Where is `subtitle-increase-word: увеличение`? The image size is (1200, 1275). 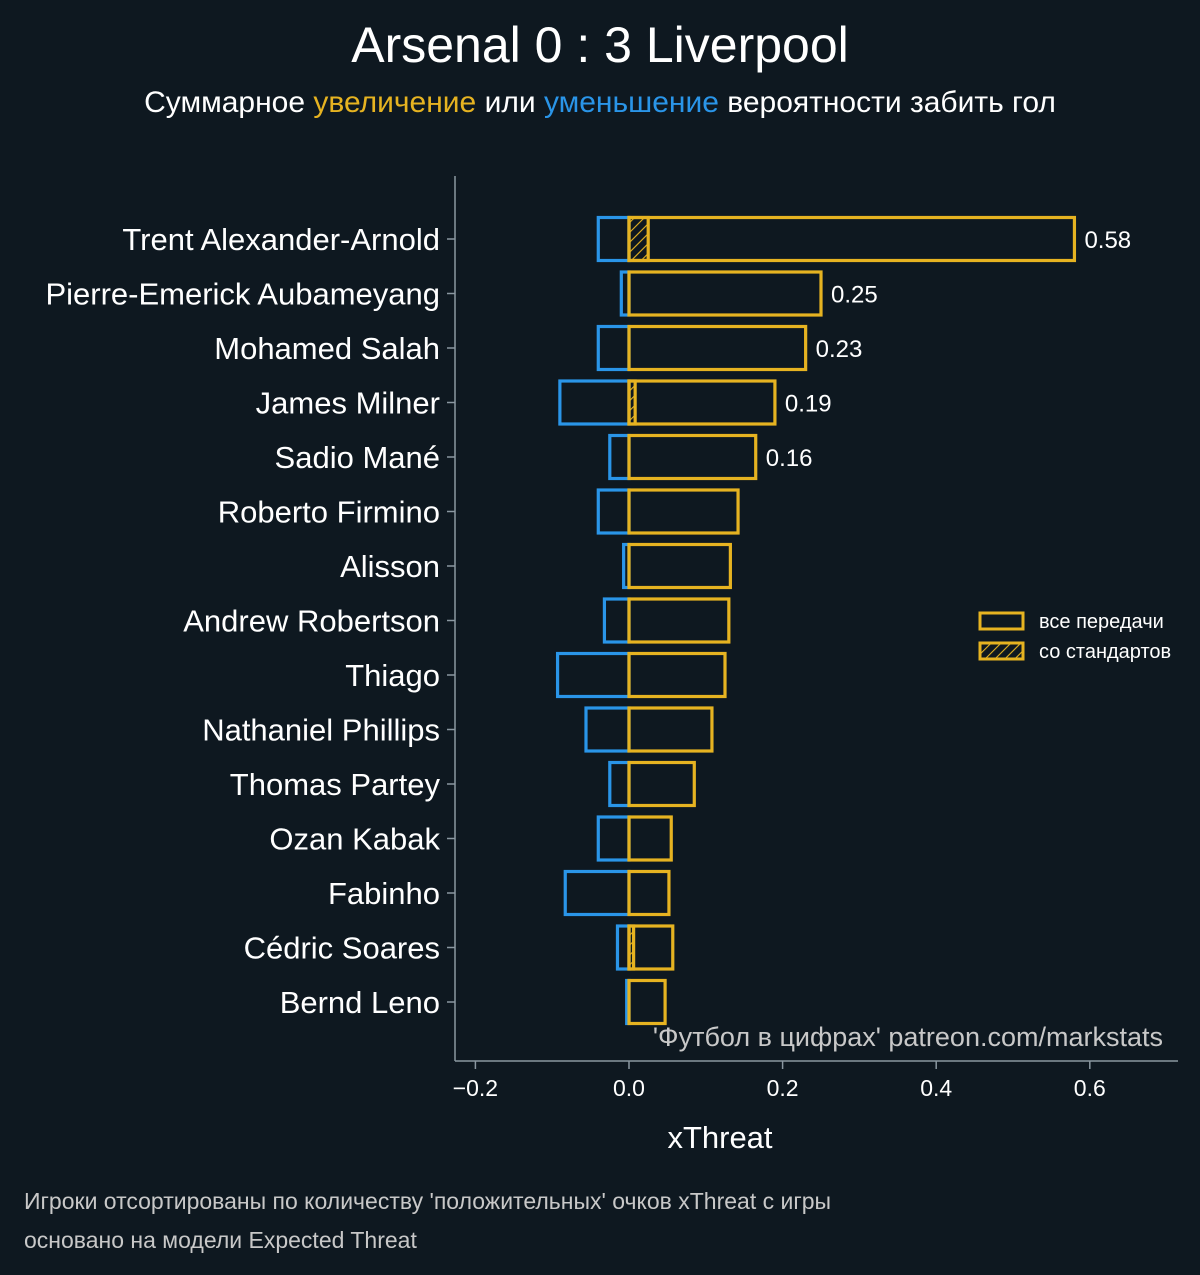 subtitle-increase-word: увеличение is located at coordinates (395, 102).